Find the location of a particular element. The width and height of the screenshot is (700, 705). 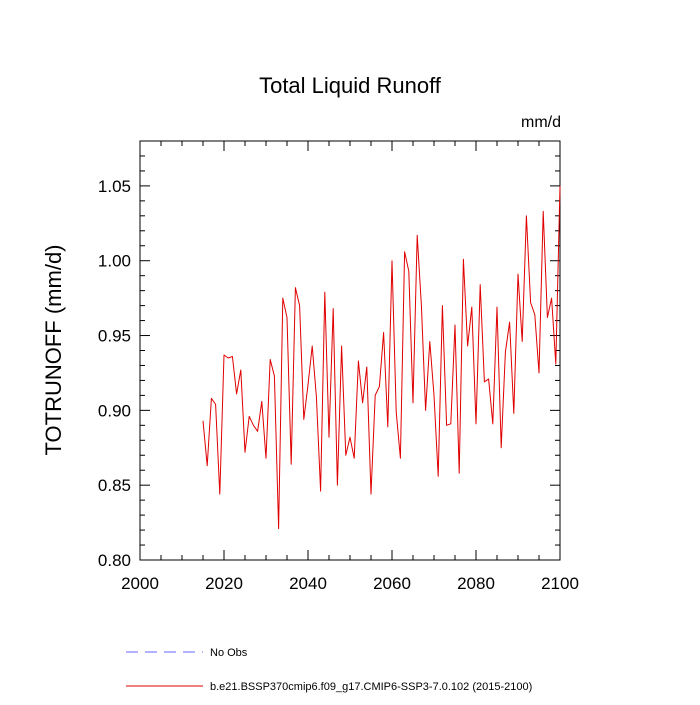

y-tick-label: 1.00 is located at coordinates (114, 261).